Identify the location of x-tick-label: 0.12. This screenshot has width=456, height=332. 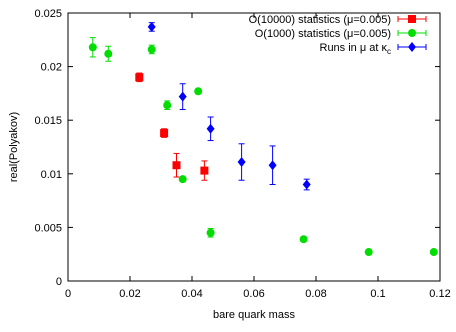
(439, 294).